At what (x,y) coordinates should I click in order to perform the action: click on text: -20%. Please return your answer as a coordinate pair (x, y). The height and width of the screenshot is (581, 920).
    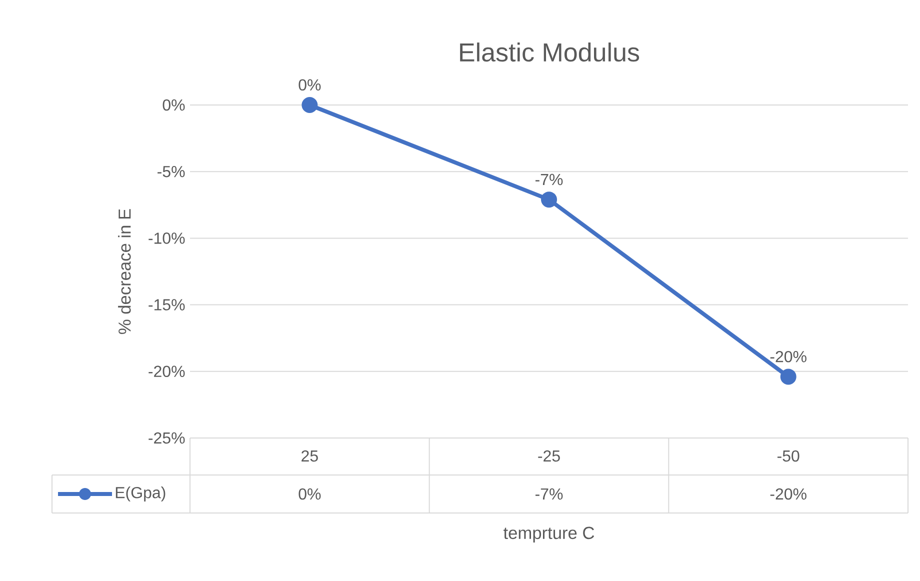
    Looking at the image, I should click on (788, 356).